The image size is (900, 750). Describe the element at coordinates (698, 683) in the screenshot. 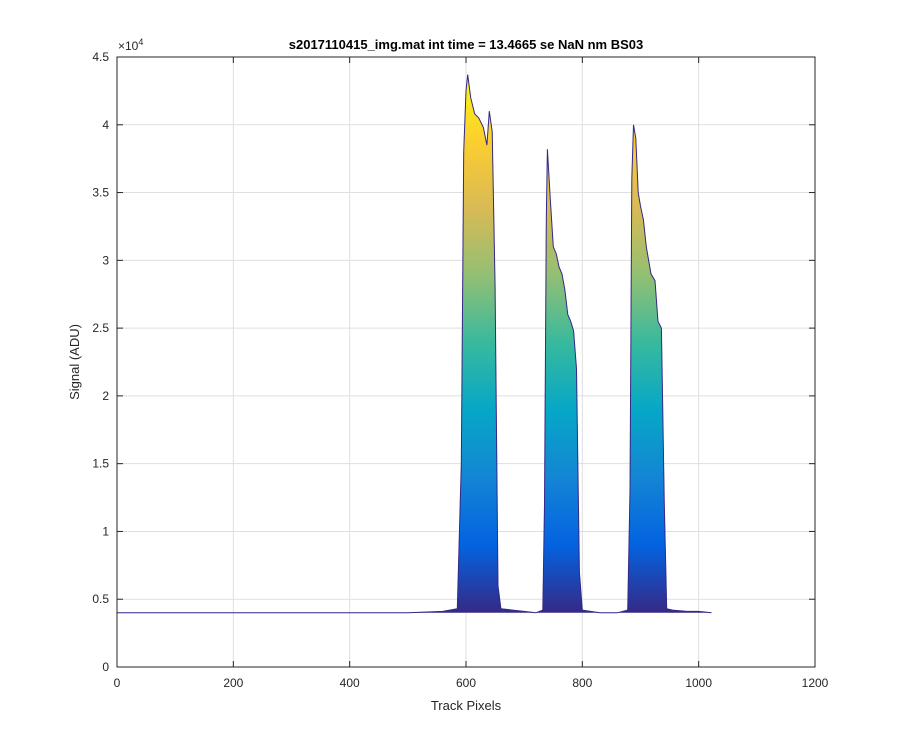

I see `x-tick-label: 1000` at that location.